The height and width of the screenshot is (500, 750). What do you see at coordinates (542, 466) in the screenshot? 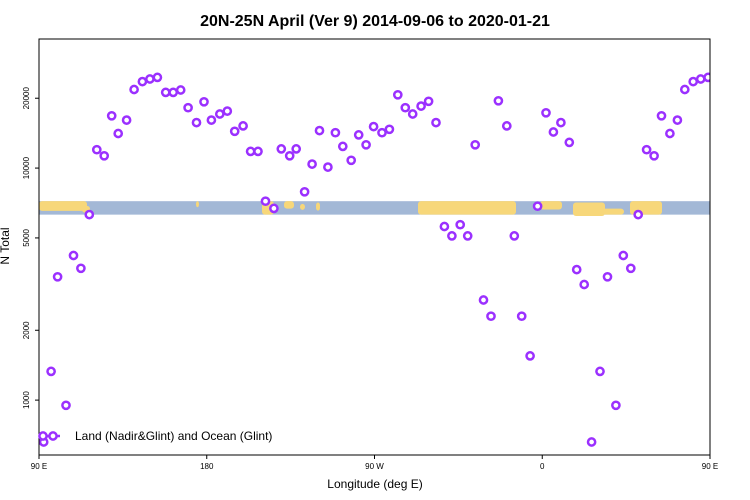
I see `x-tick-label: 0` at bounding box center [542, 466].